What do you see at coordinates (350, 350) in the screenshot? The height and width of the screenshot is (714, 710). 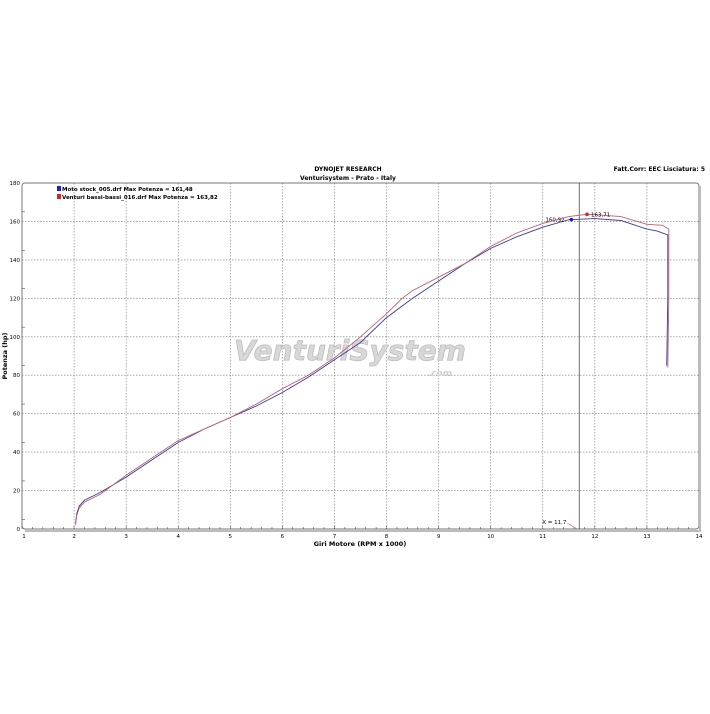 I see `watermark-text: VenturiSystem` at bounding box center [350, 350].